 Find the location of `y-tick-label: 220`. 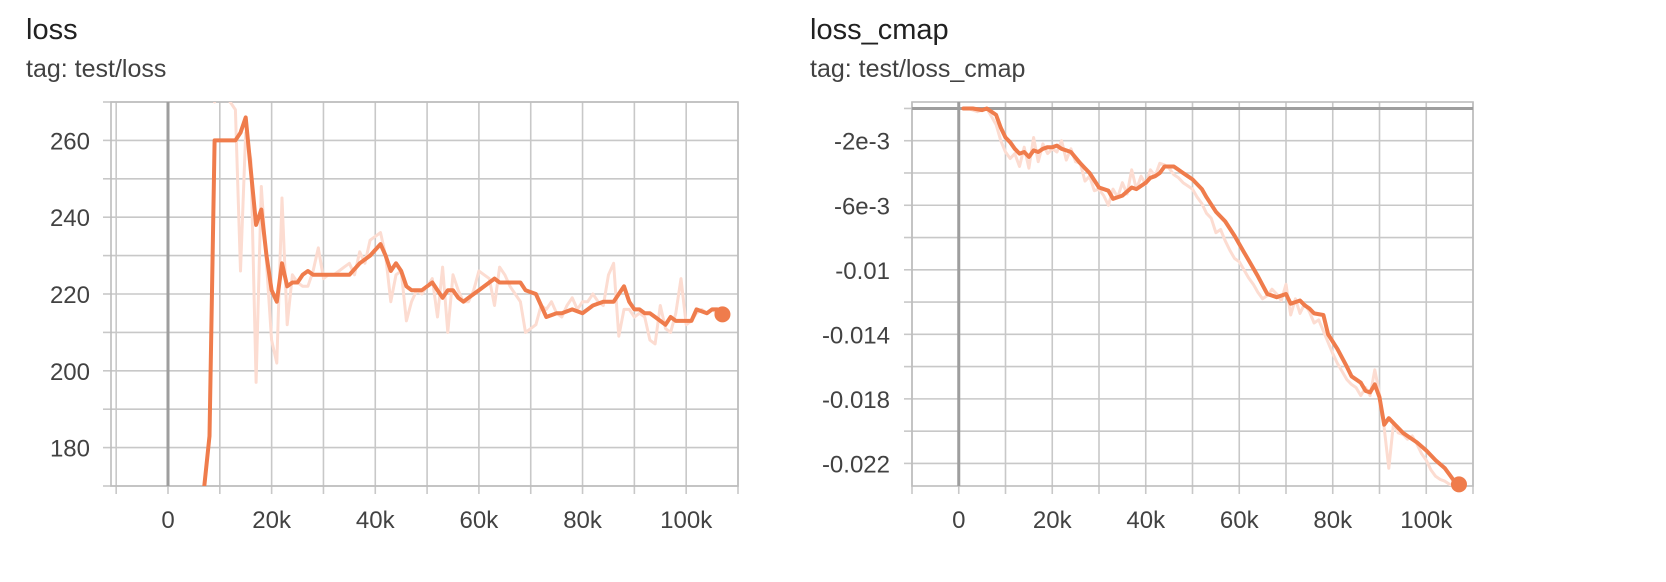

y-tick-label: 220 is located at coordinates (70, 295).